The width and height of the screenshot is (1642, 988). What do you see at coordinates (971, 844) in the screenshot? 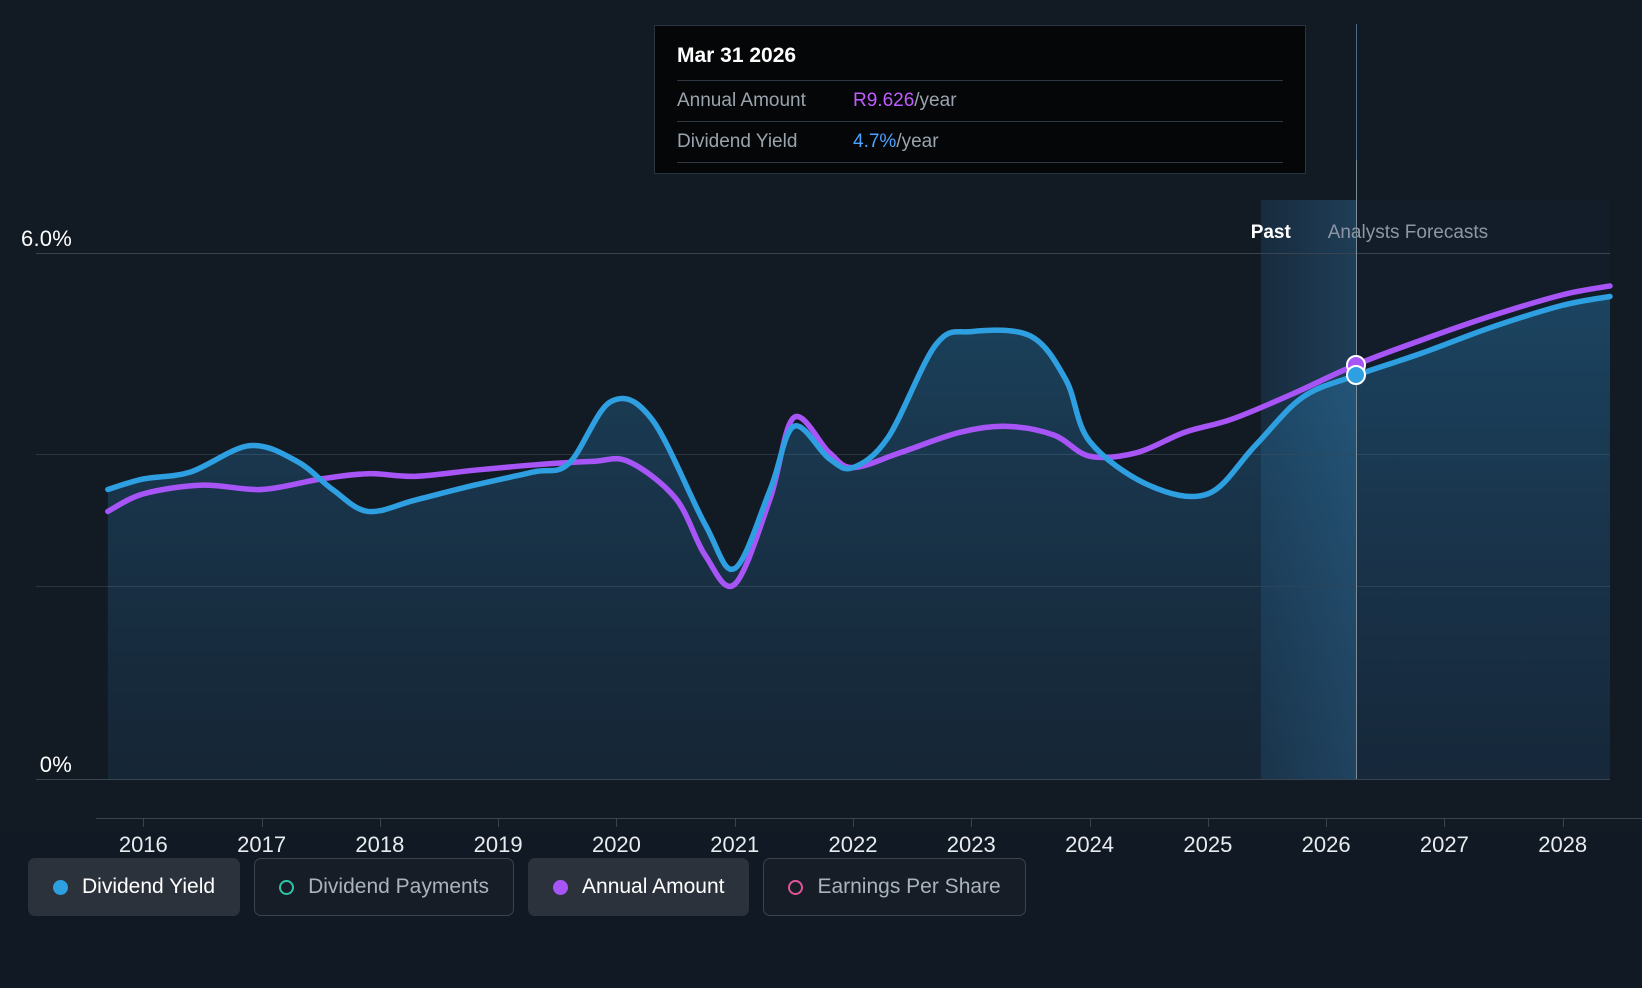
I see `x-axis-tick-label: 2023` at bounding box center [971, 844].